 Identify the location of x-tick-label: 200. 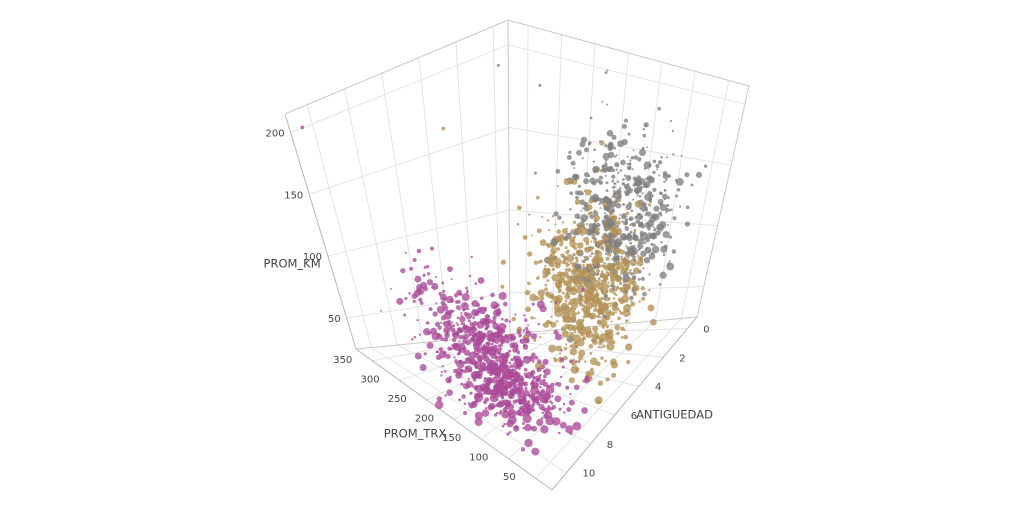
(424, 419).